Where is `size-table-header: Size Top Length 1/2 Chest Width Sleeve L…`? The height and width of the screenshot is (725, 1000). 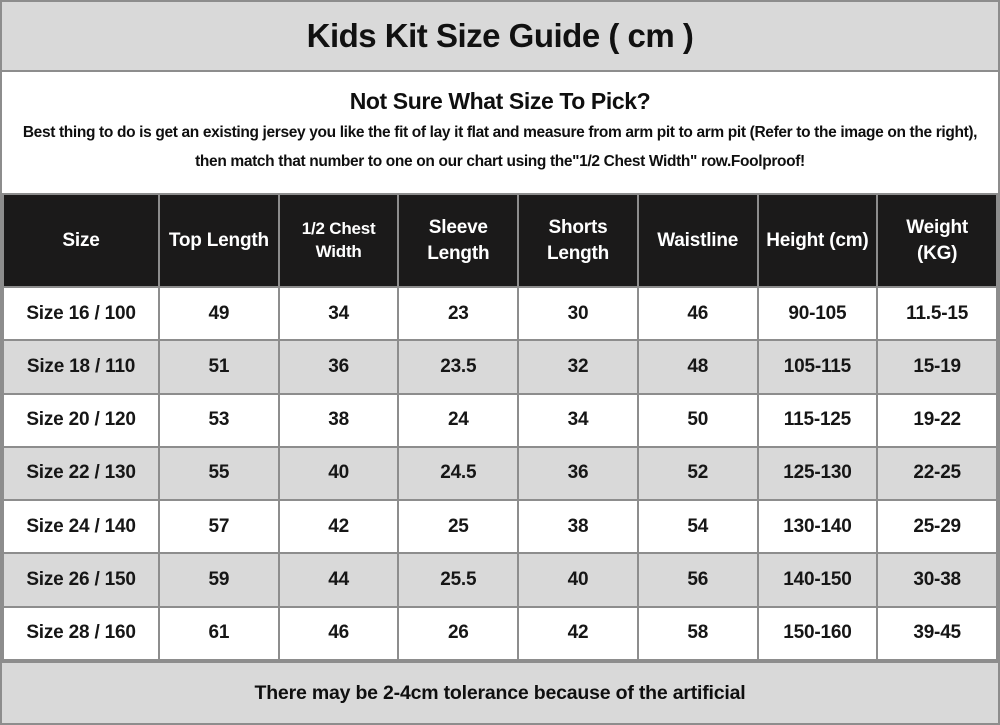
size-table-header: Size Top Length 1/2 Chest Width Sleeve L… is located at coordinates (500, 240).